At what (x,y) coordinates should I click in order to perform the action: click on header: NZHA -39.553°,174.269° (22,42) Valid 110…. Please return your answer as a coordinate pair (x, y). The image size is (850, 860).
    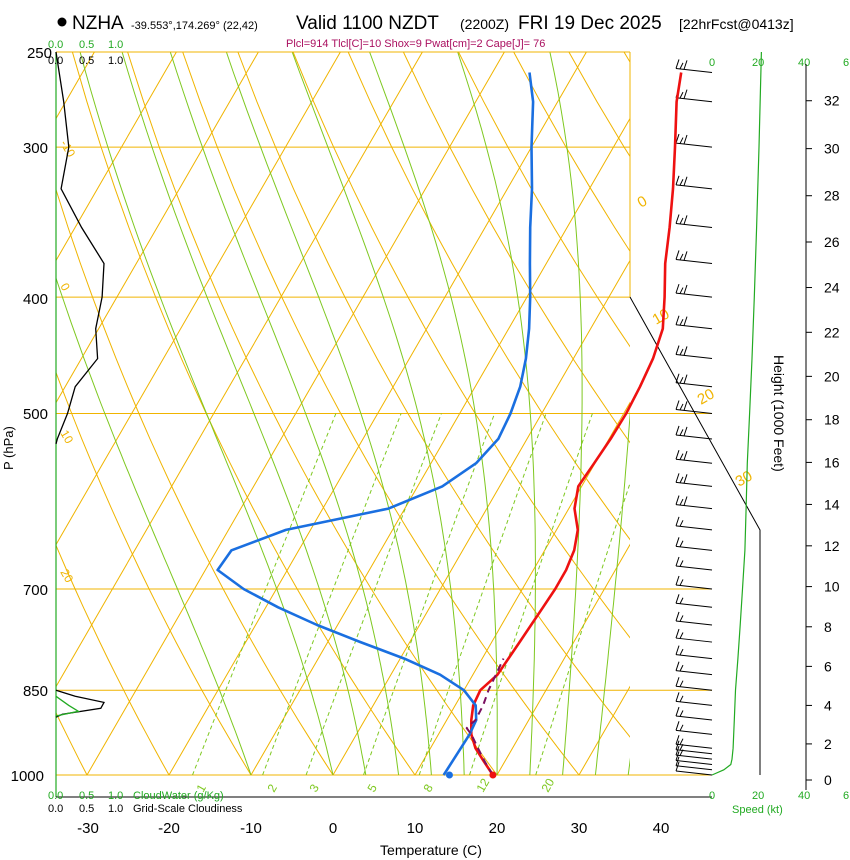
    Looking at the image, I should click on (425, 31).